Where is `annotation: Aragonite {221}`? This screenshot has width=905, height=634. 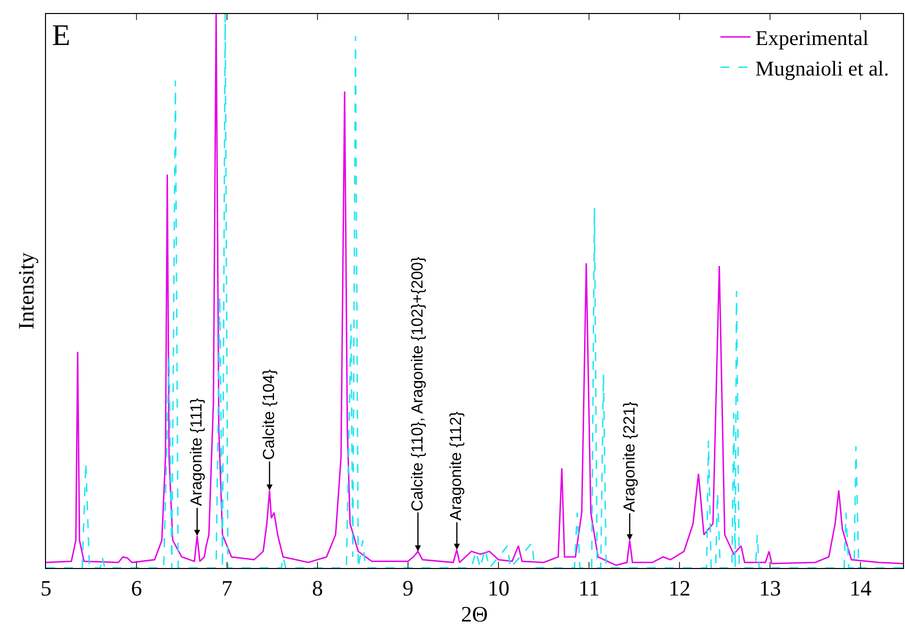
annotation: Aragonite {221} is located at coordinates (629, 456).